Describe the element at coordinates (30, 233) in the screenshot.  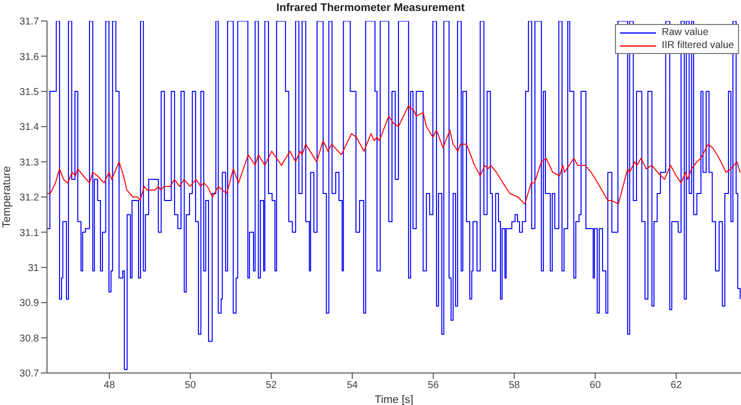
I see `y-tick-label: 31.1` at that location.